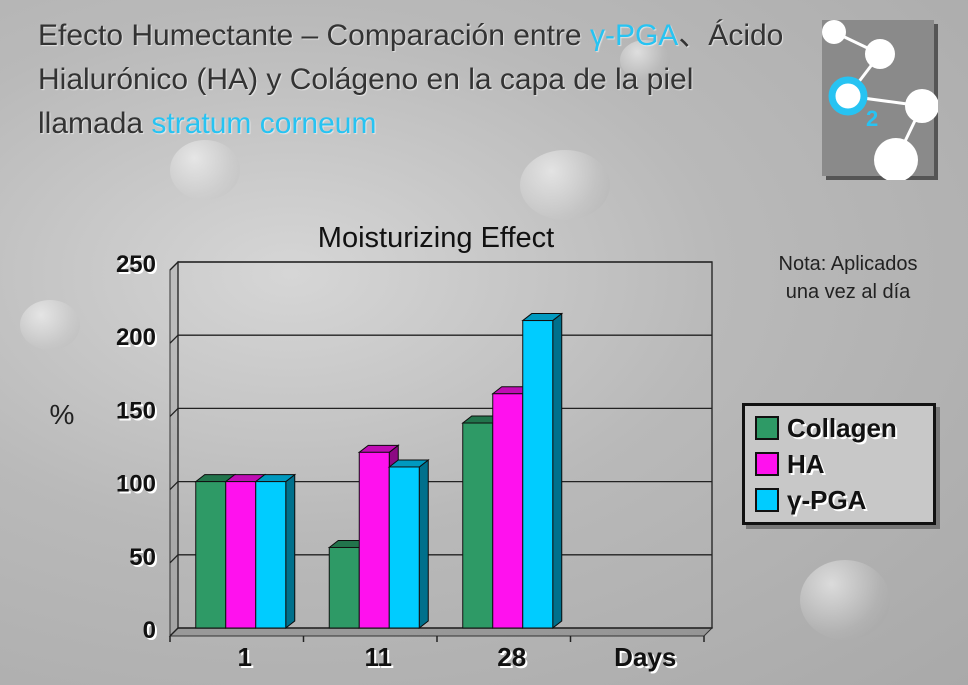  What do you see at coordinates (880, 101) in the screenshot?
I see `o2-molecule-icon: 2` at bounding box center [880, 101].